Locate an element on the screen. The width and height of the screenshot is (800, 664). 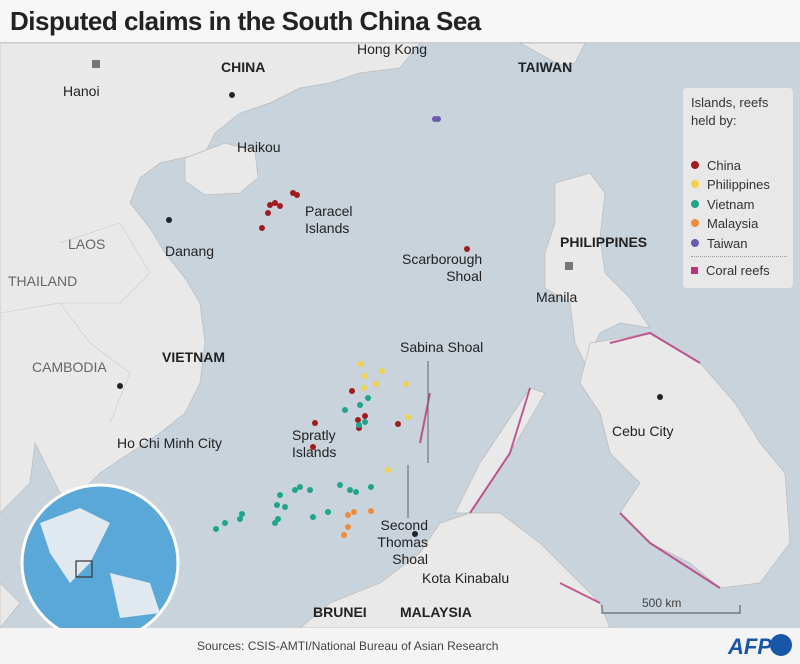
city-label: Hanoi is located at coordinates (81, 91).